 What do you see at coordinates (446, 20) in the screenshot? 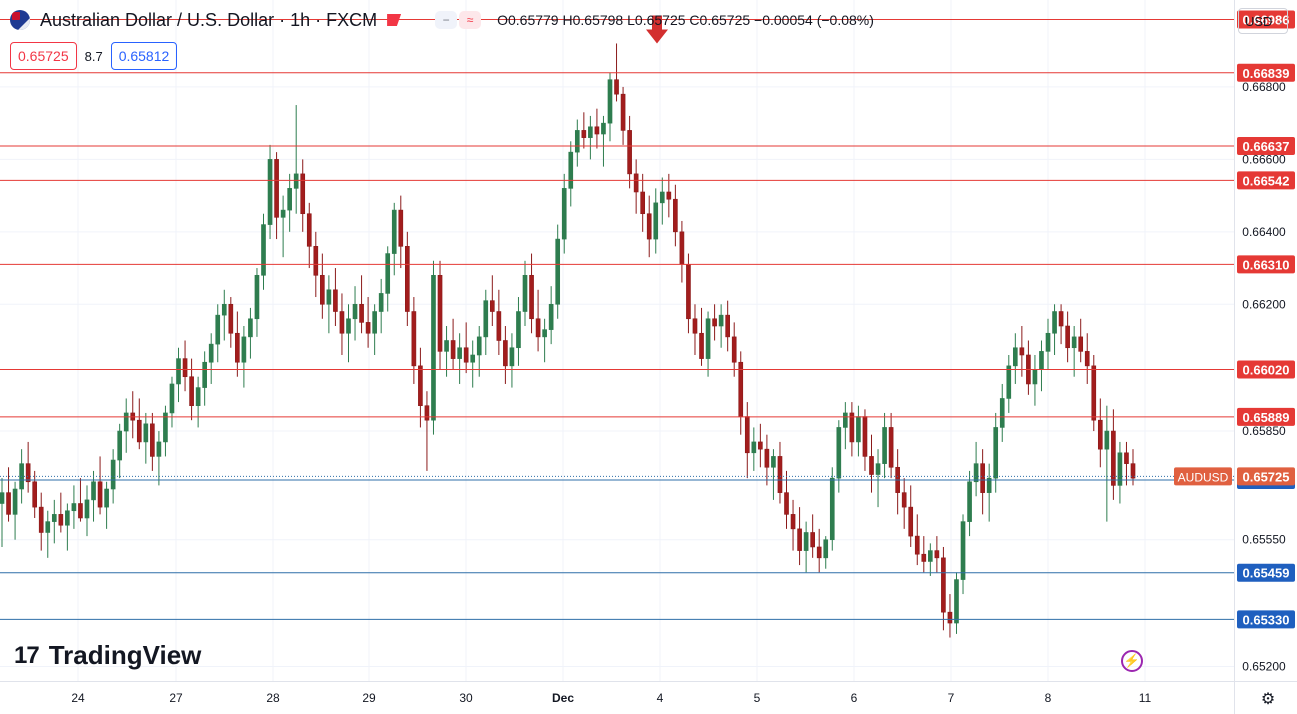
I see `collapse-toggle: −` at bounding box center [446, 20].